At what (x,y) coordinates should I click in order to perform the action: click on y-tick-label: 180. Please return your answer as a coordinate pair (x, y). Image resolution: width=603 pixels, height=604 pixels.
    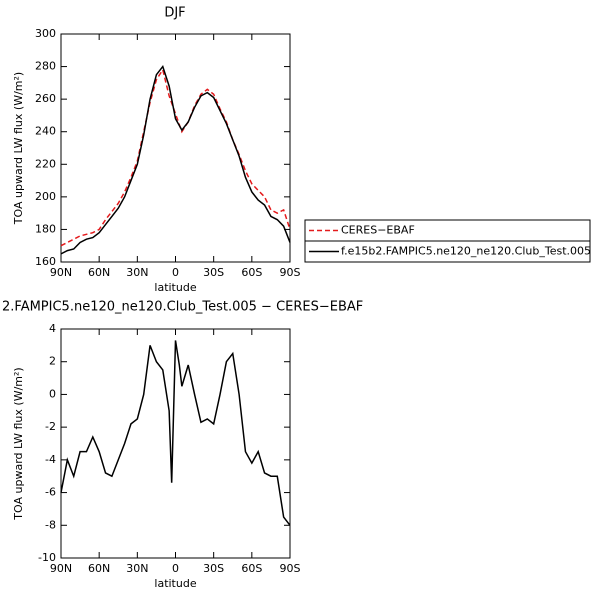
    Looking at the image, I should click on (45, 228).